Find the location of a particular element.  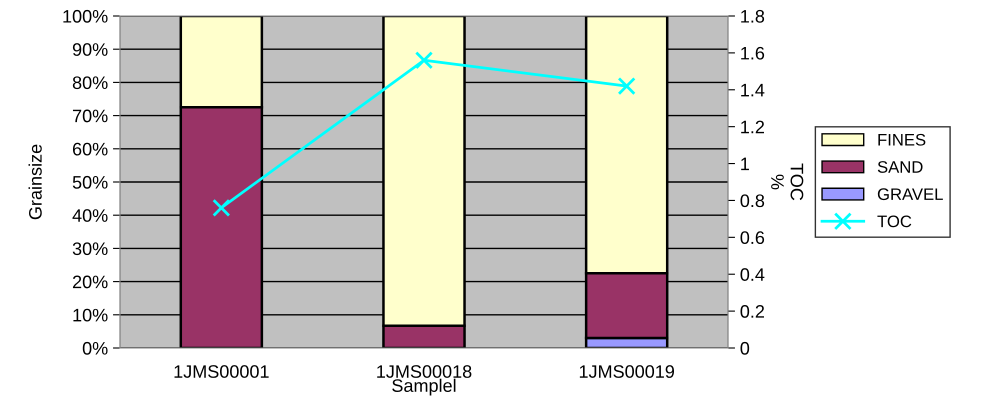

x-tick-label: 1JMS00018 is located at coordinates (424, 371).